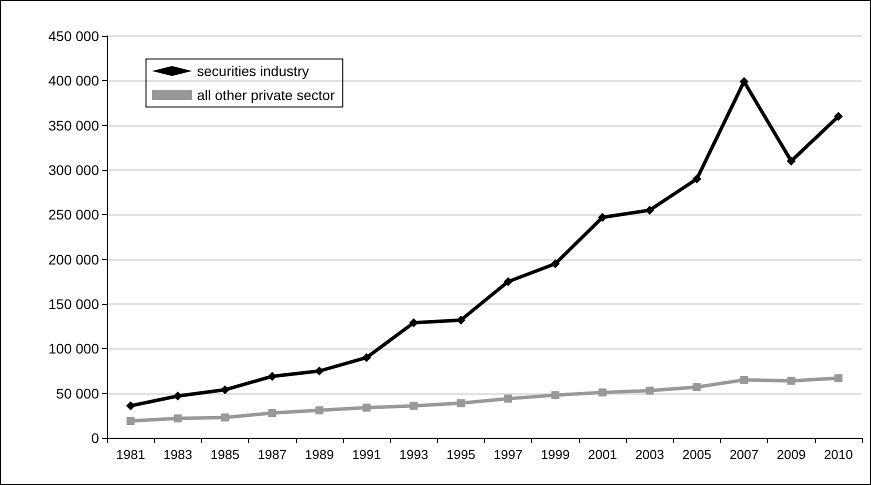 Image resolution: width=871 pixels, height=485 pixels. Describe the element at coordinates (225, 454) in the screenshot. I see `x-tick-label: 1985` at that location.